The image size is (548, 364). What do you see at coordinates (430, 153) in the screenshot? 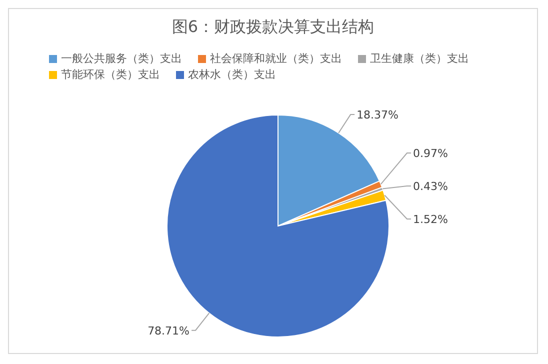
I see `data-label: 0.97%` at bounding box center [430, 153].